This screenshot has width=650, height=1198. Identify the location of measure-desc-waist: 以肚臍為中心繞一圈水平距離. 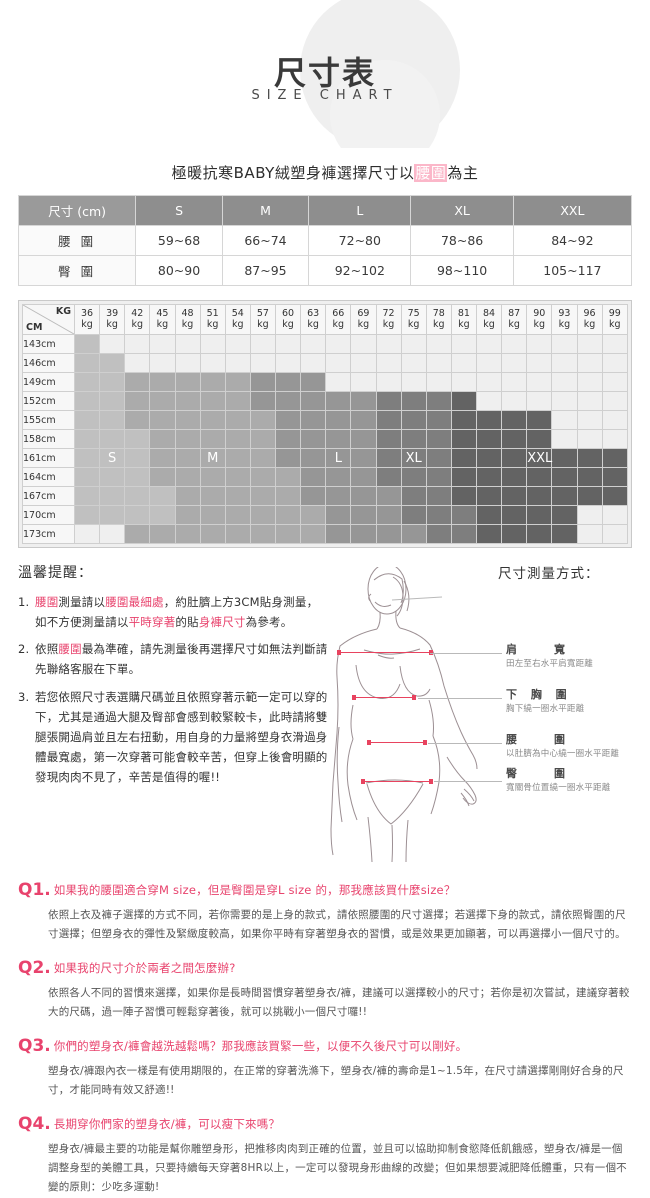
(563, 754).